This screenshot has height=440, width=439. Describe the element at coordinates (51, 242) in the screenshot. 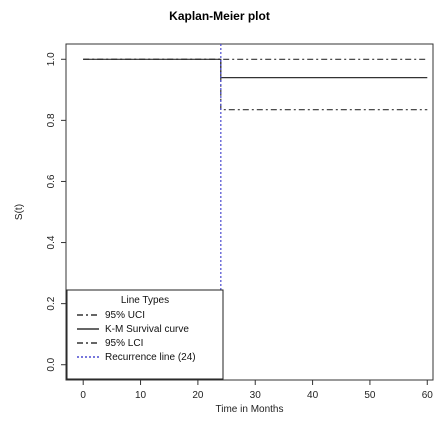

I see `y-tick-label: 0.4` at that location.